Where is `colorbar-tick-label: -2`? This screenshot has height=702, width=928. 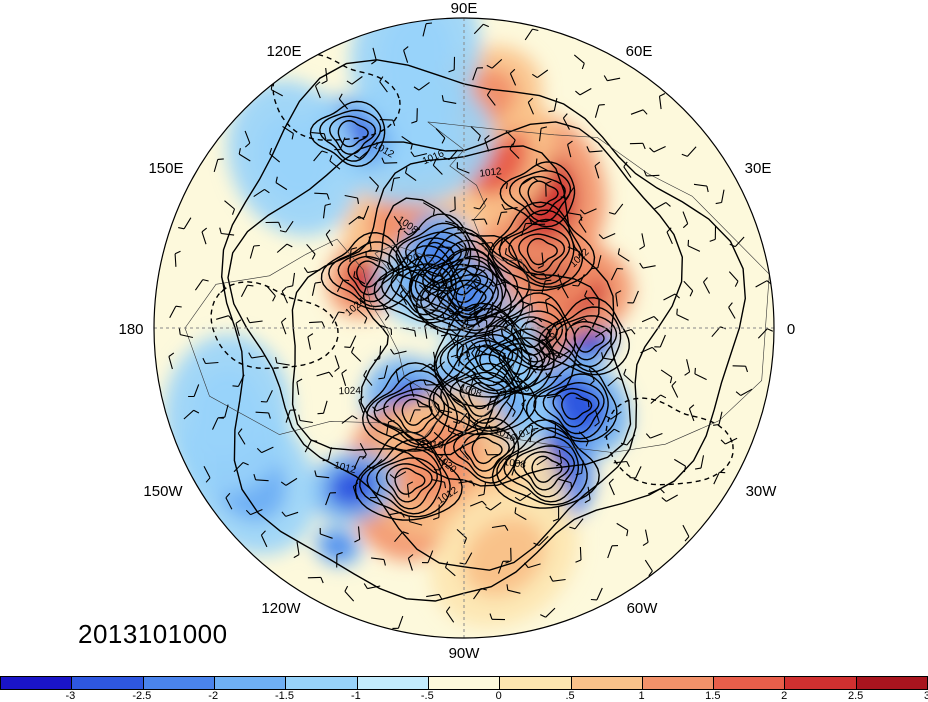 colorbar-tick-label: -2 is located at coordinates (213, 696).